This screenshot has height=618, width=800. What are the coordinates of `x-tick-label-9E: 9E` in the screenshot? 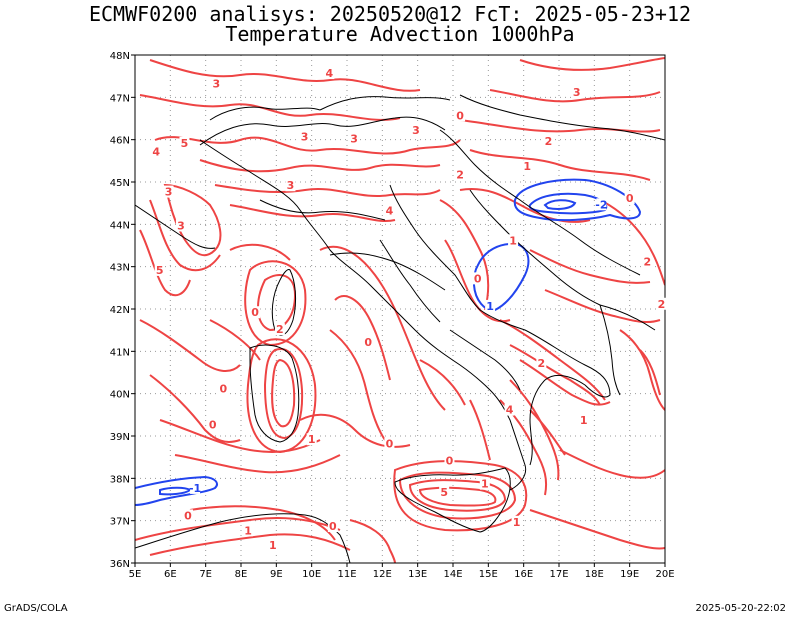 It's located at (276, 574).